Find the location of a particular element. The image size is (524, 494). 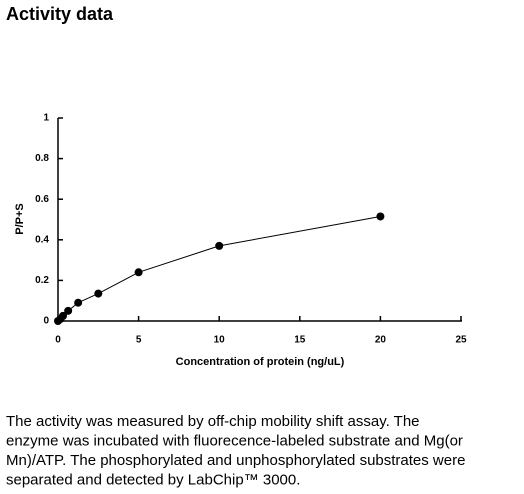

x-axis-label: Concentration of protein (ng/uL) is located at coordinates (260, 362).